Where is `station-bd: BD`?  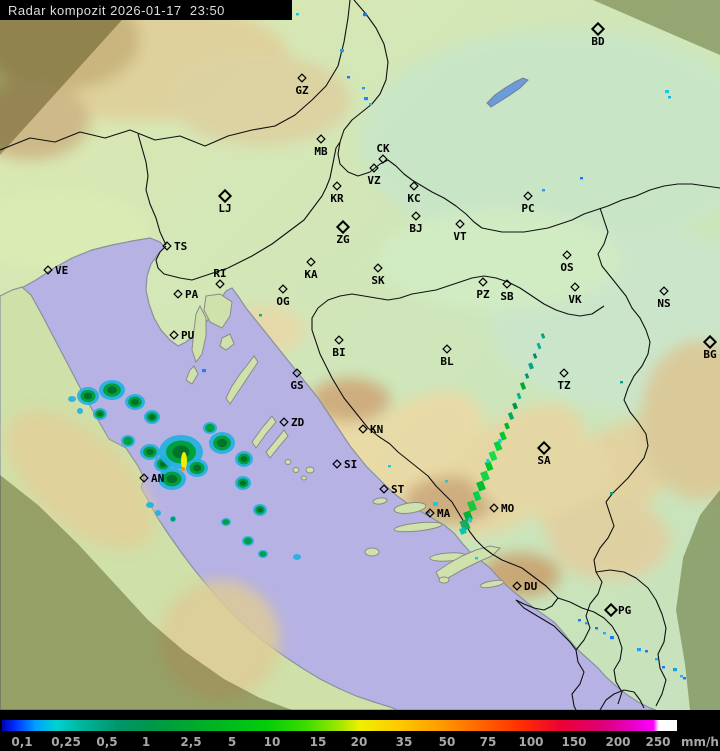 station-bd: BD is located at coordinates (598, 34).